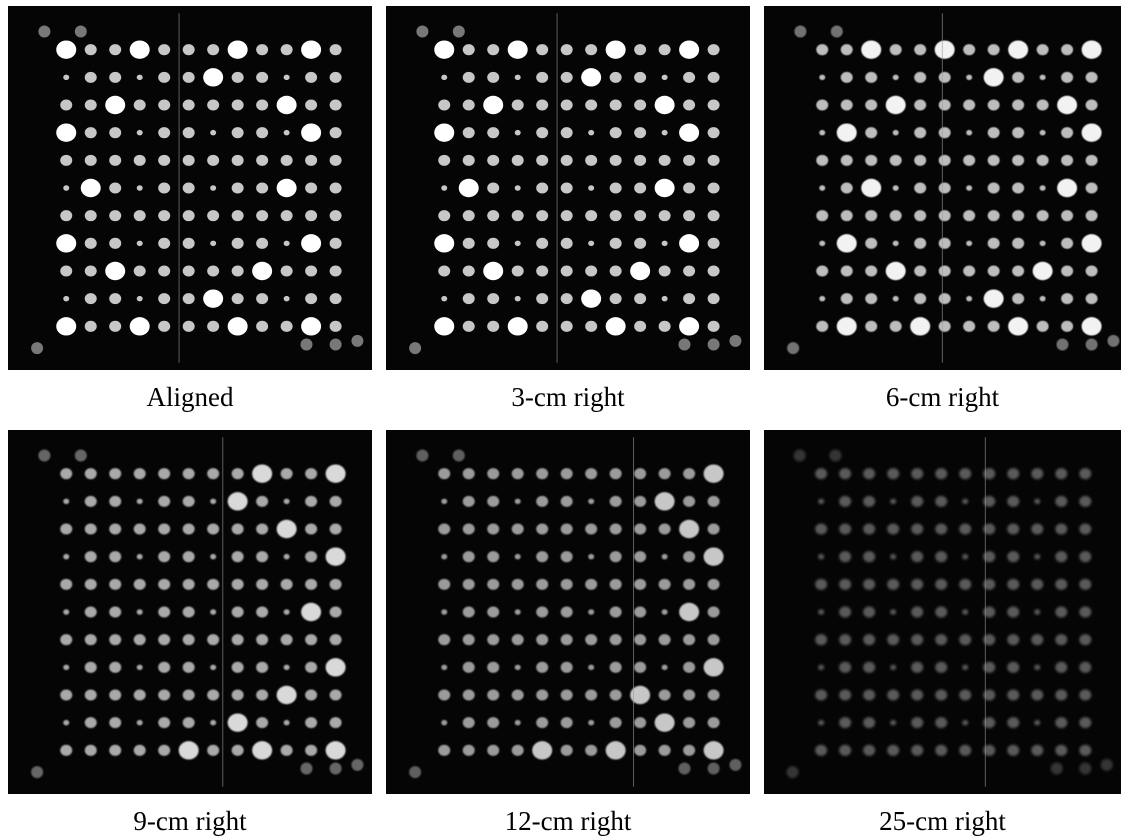  I want to click on caption-3cm: 3-cm right, so click(568, 397).